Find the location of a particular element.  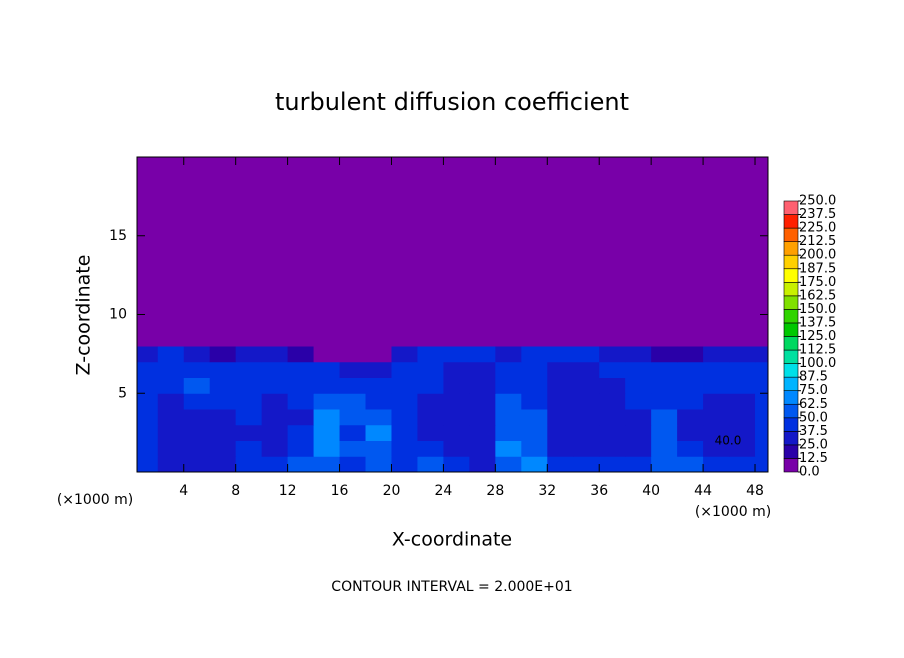

x-tick-label: 48 is located at coordinates (755, 491).